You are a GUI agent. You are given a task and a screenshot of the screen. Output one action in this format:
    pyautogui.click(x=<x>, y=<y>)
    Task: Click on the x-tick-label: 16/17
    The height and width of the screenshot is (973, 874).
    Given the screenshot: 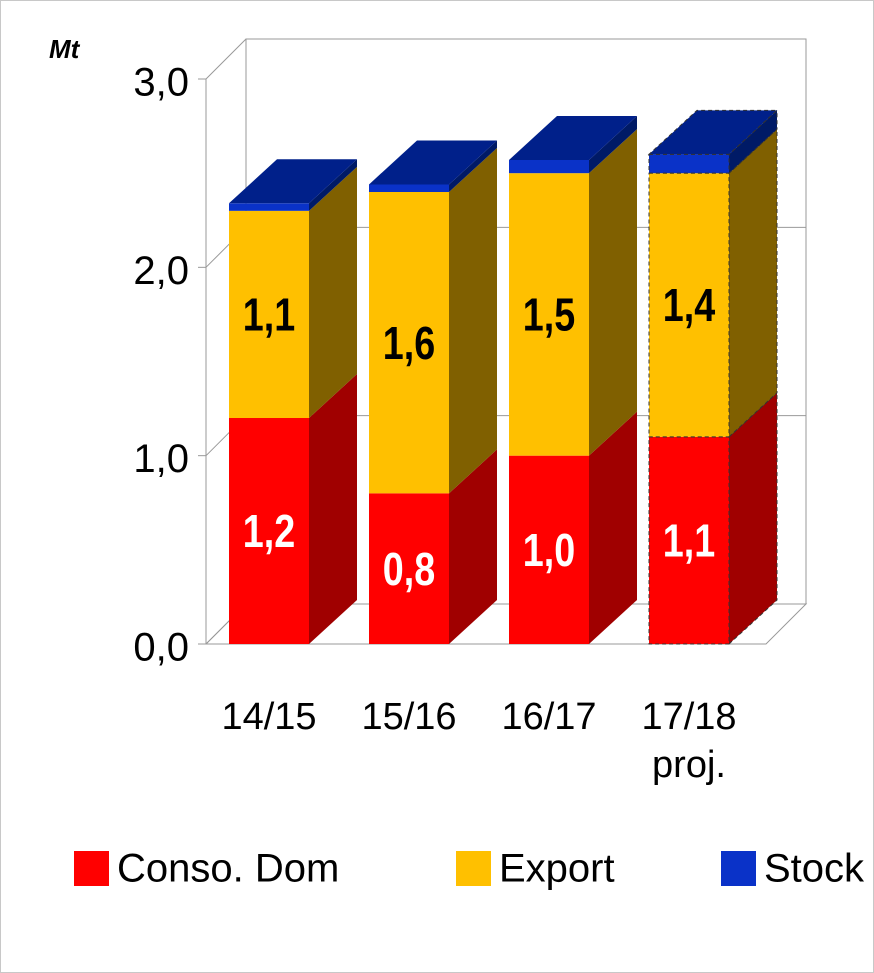 What is the action you would take?
    pyautogui.click(x=549, y=717)
    